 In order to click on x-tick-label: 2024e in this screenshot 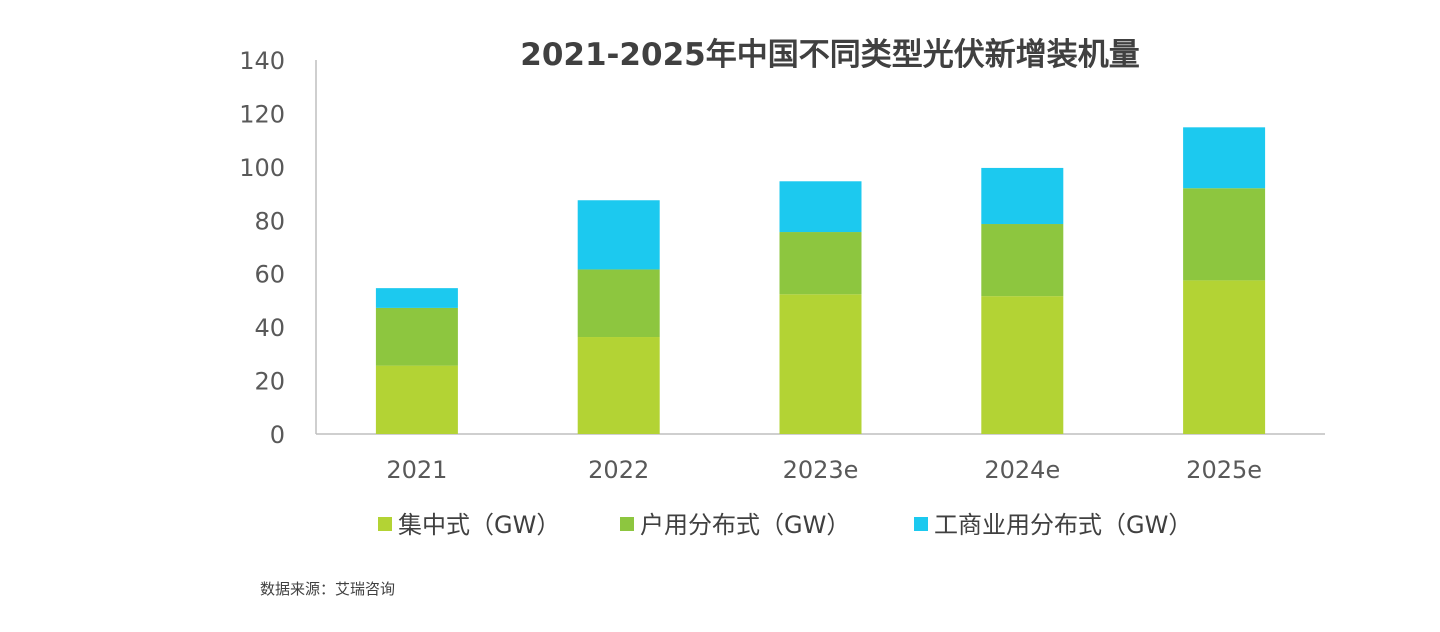, I will do `click(1022, 470)`.